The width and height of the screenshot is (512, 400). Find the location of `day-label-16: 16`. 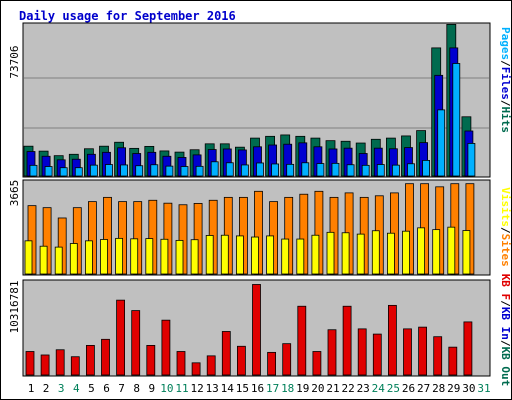

day-label-16: 16 is located at coordinates (257, 388).